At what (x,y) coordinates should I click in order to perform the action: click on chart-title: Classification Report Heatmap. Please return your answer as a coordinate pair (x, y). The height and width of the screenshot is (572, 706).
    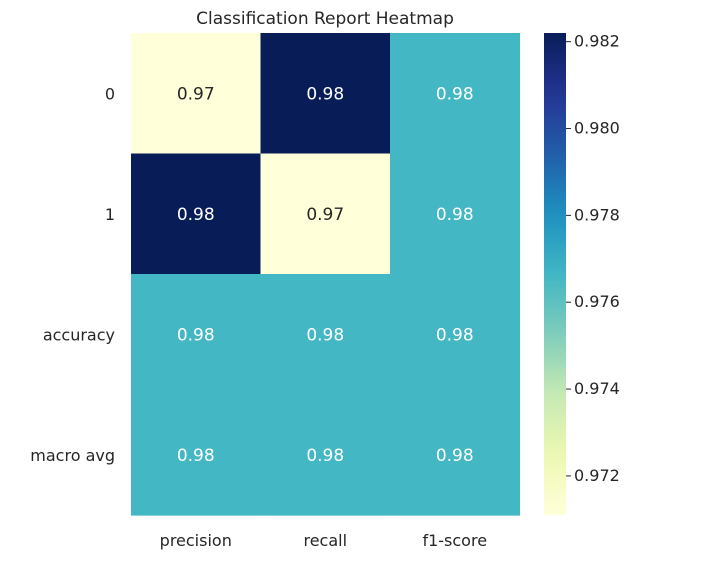
    Looking at the image, I should click on (325, 19).